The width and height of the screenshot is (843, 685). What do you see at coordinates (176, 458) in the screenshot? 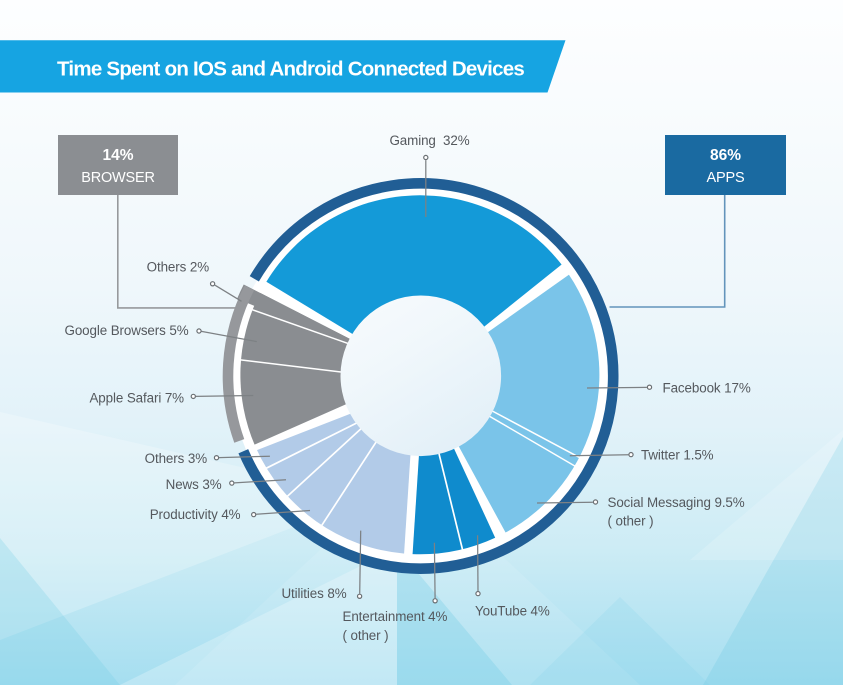
I see `svg-text: Others 3%` at bounding box center [176, 458].